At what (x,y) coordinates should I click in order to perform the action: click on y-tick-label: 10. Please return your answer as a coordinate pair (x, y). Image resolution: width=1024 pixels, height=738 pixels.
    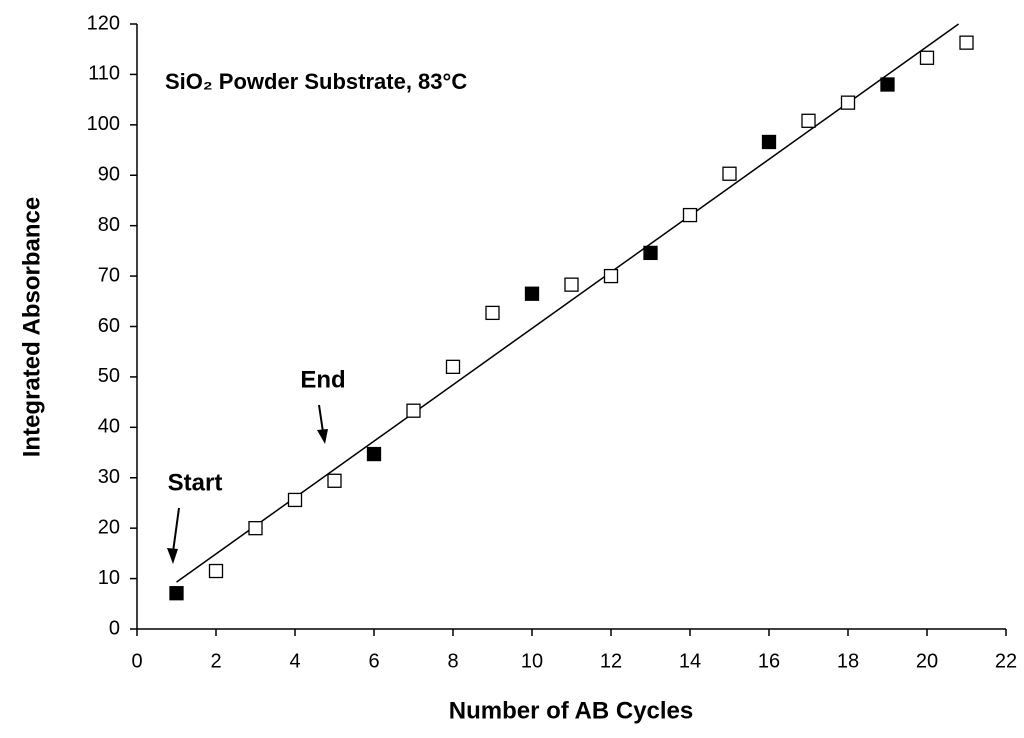
    Looking at the image, I should click on (109, 578).